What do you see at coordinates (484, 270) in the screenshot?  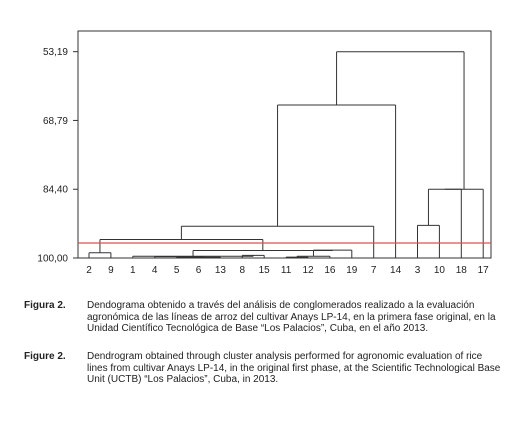 I see `leaf-label: 17` at bounding box center [484, 270].